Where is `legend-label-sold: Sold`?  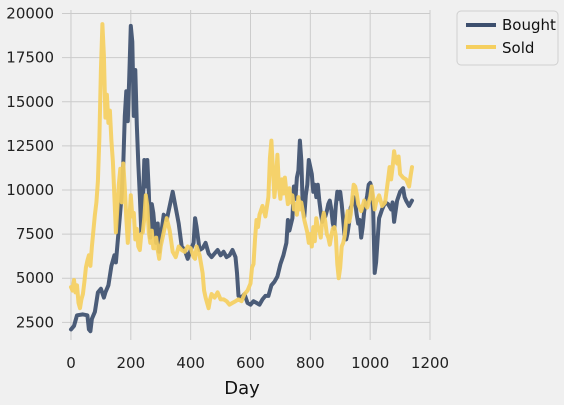
legend-label-sold: Sold is located at coordinates (518, 48).